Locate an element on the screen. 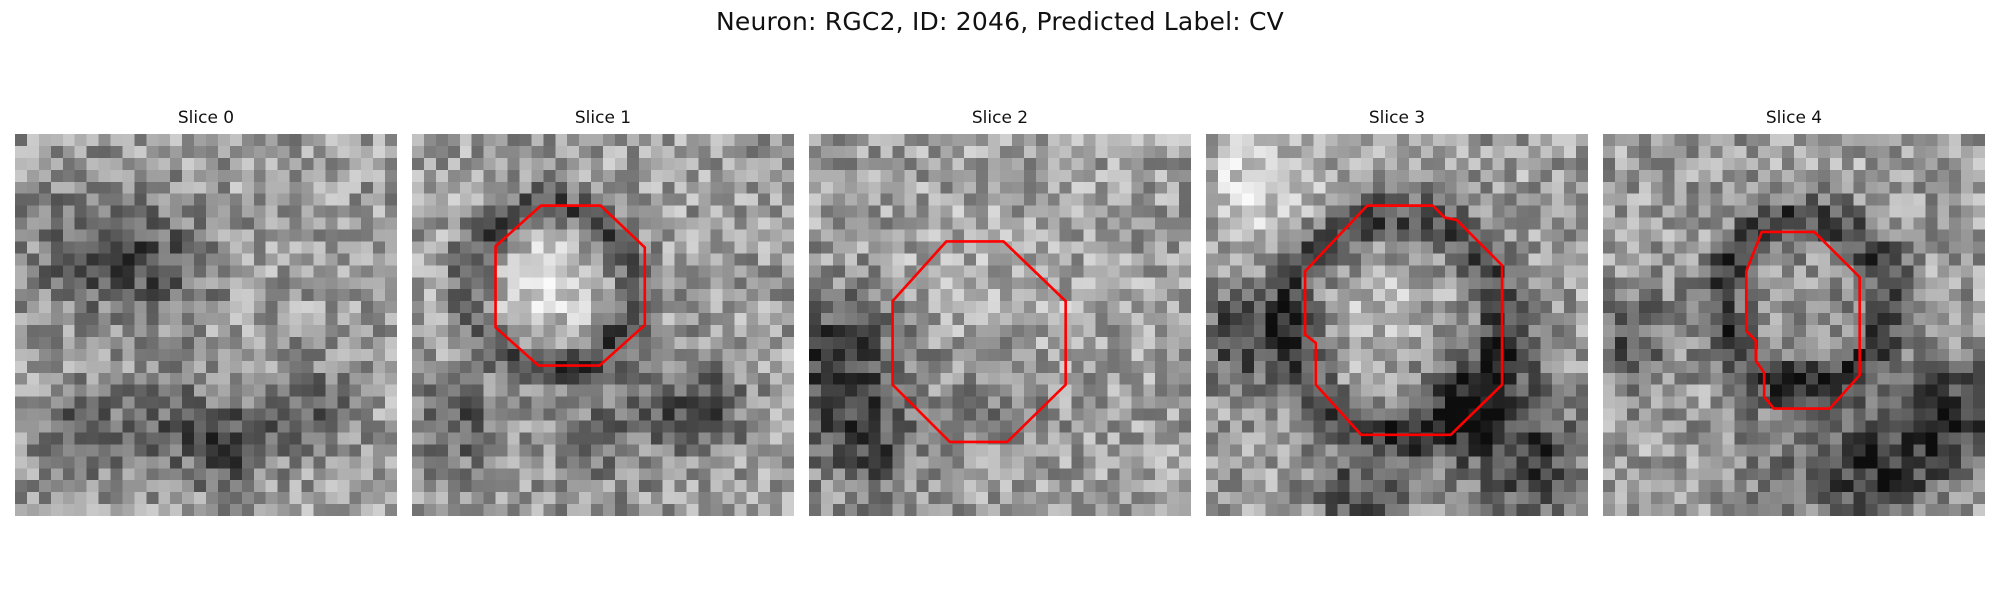 This screenshot has width=2000, height=600. slice-3-image is located at coordinates (1397, 325).